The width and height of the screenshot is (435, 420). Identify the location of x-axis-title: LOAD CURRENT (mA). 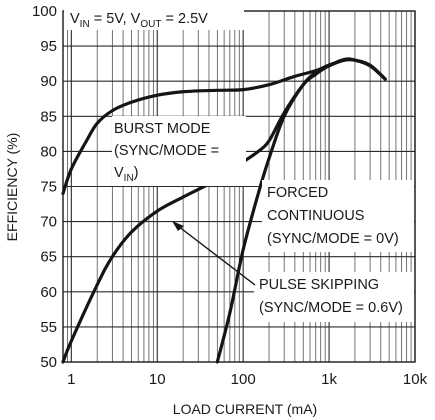
(245, 409).